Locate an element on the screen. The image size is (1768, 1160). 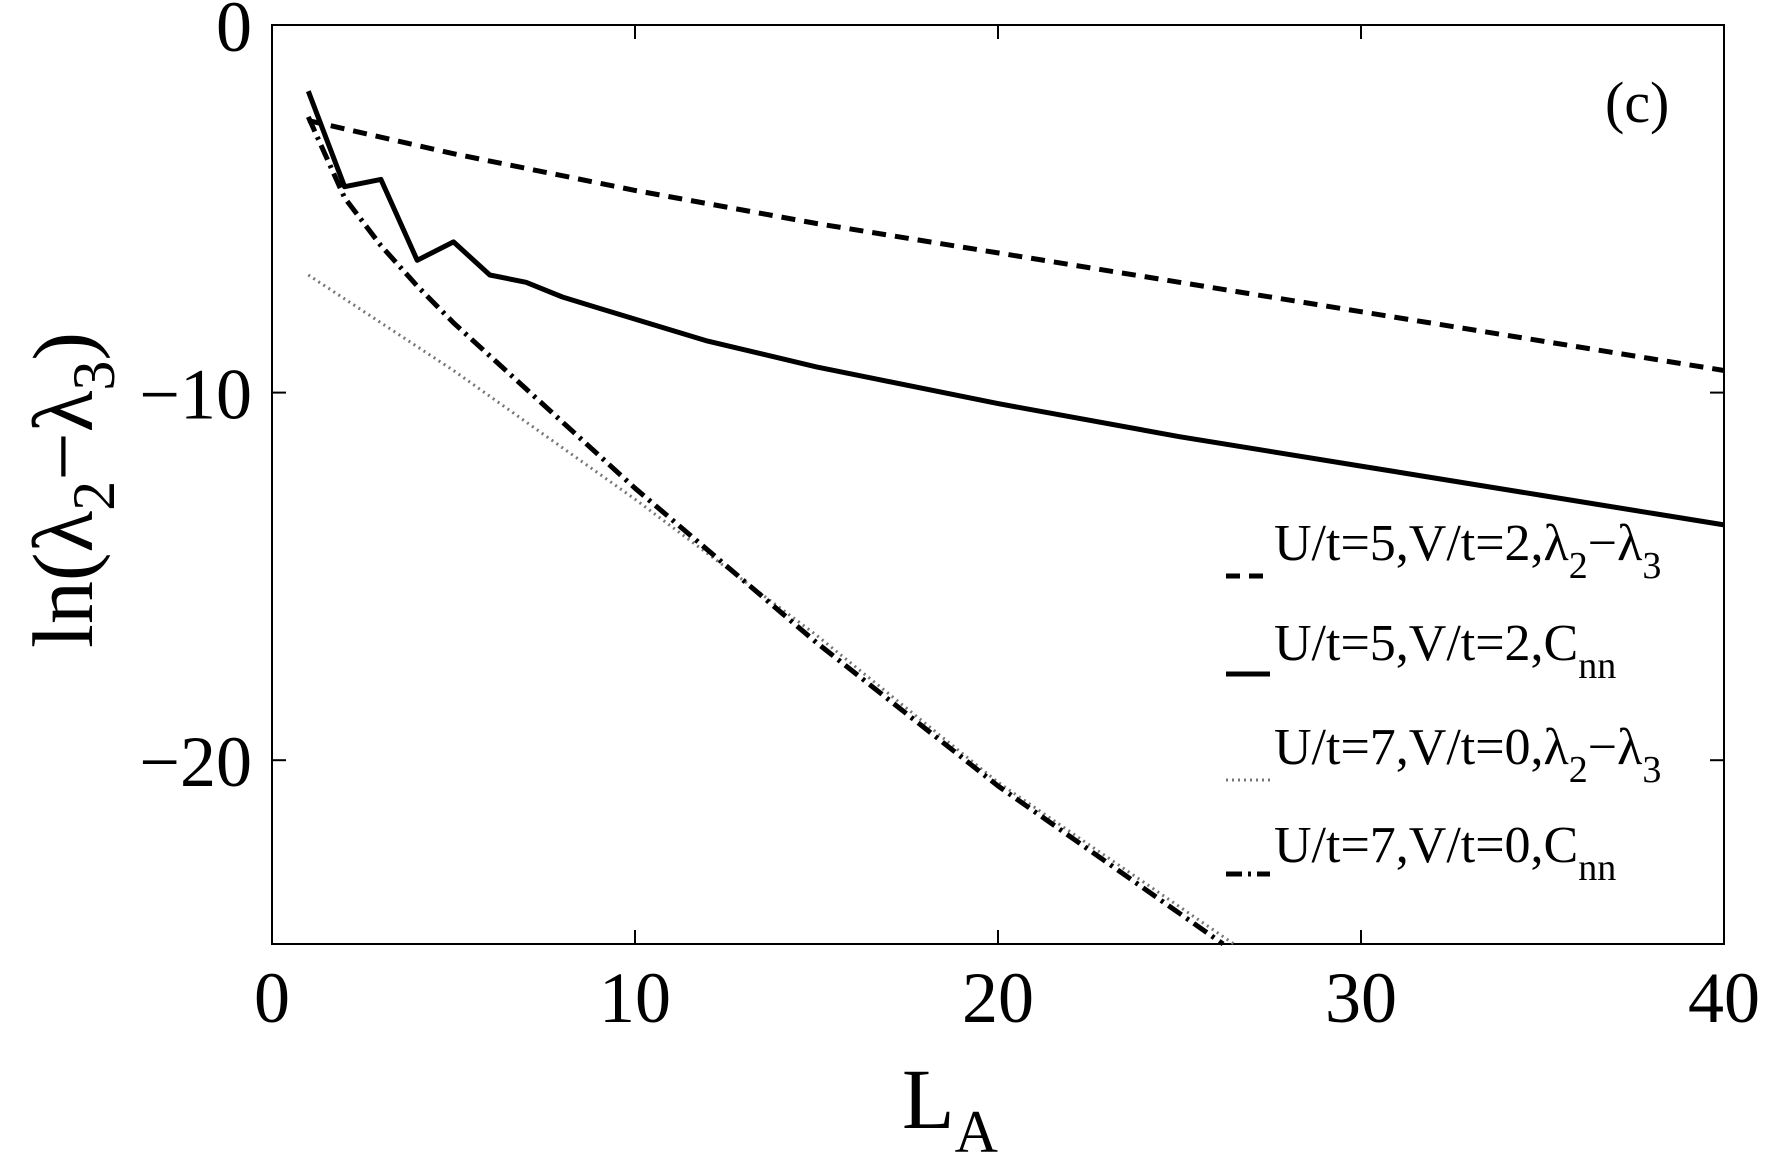
legend-entry-4: U/t=7,V/t=0,Cnn is located at coordinates (1445, 853).